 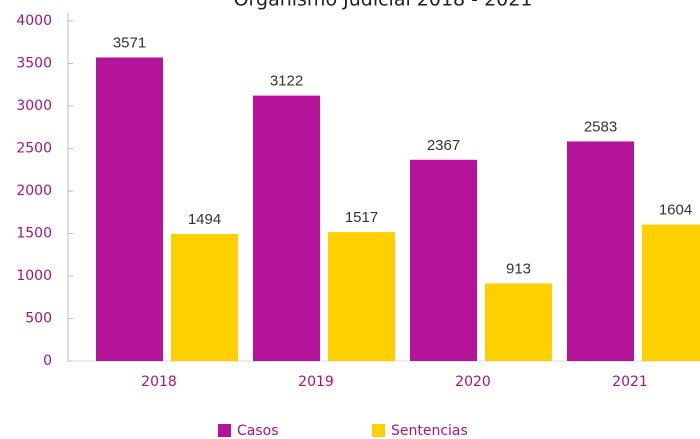 I want to click on legend-label: Casos, so click(x=258, y=431).